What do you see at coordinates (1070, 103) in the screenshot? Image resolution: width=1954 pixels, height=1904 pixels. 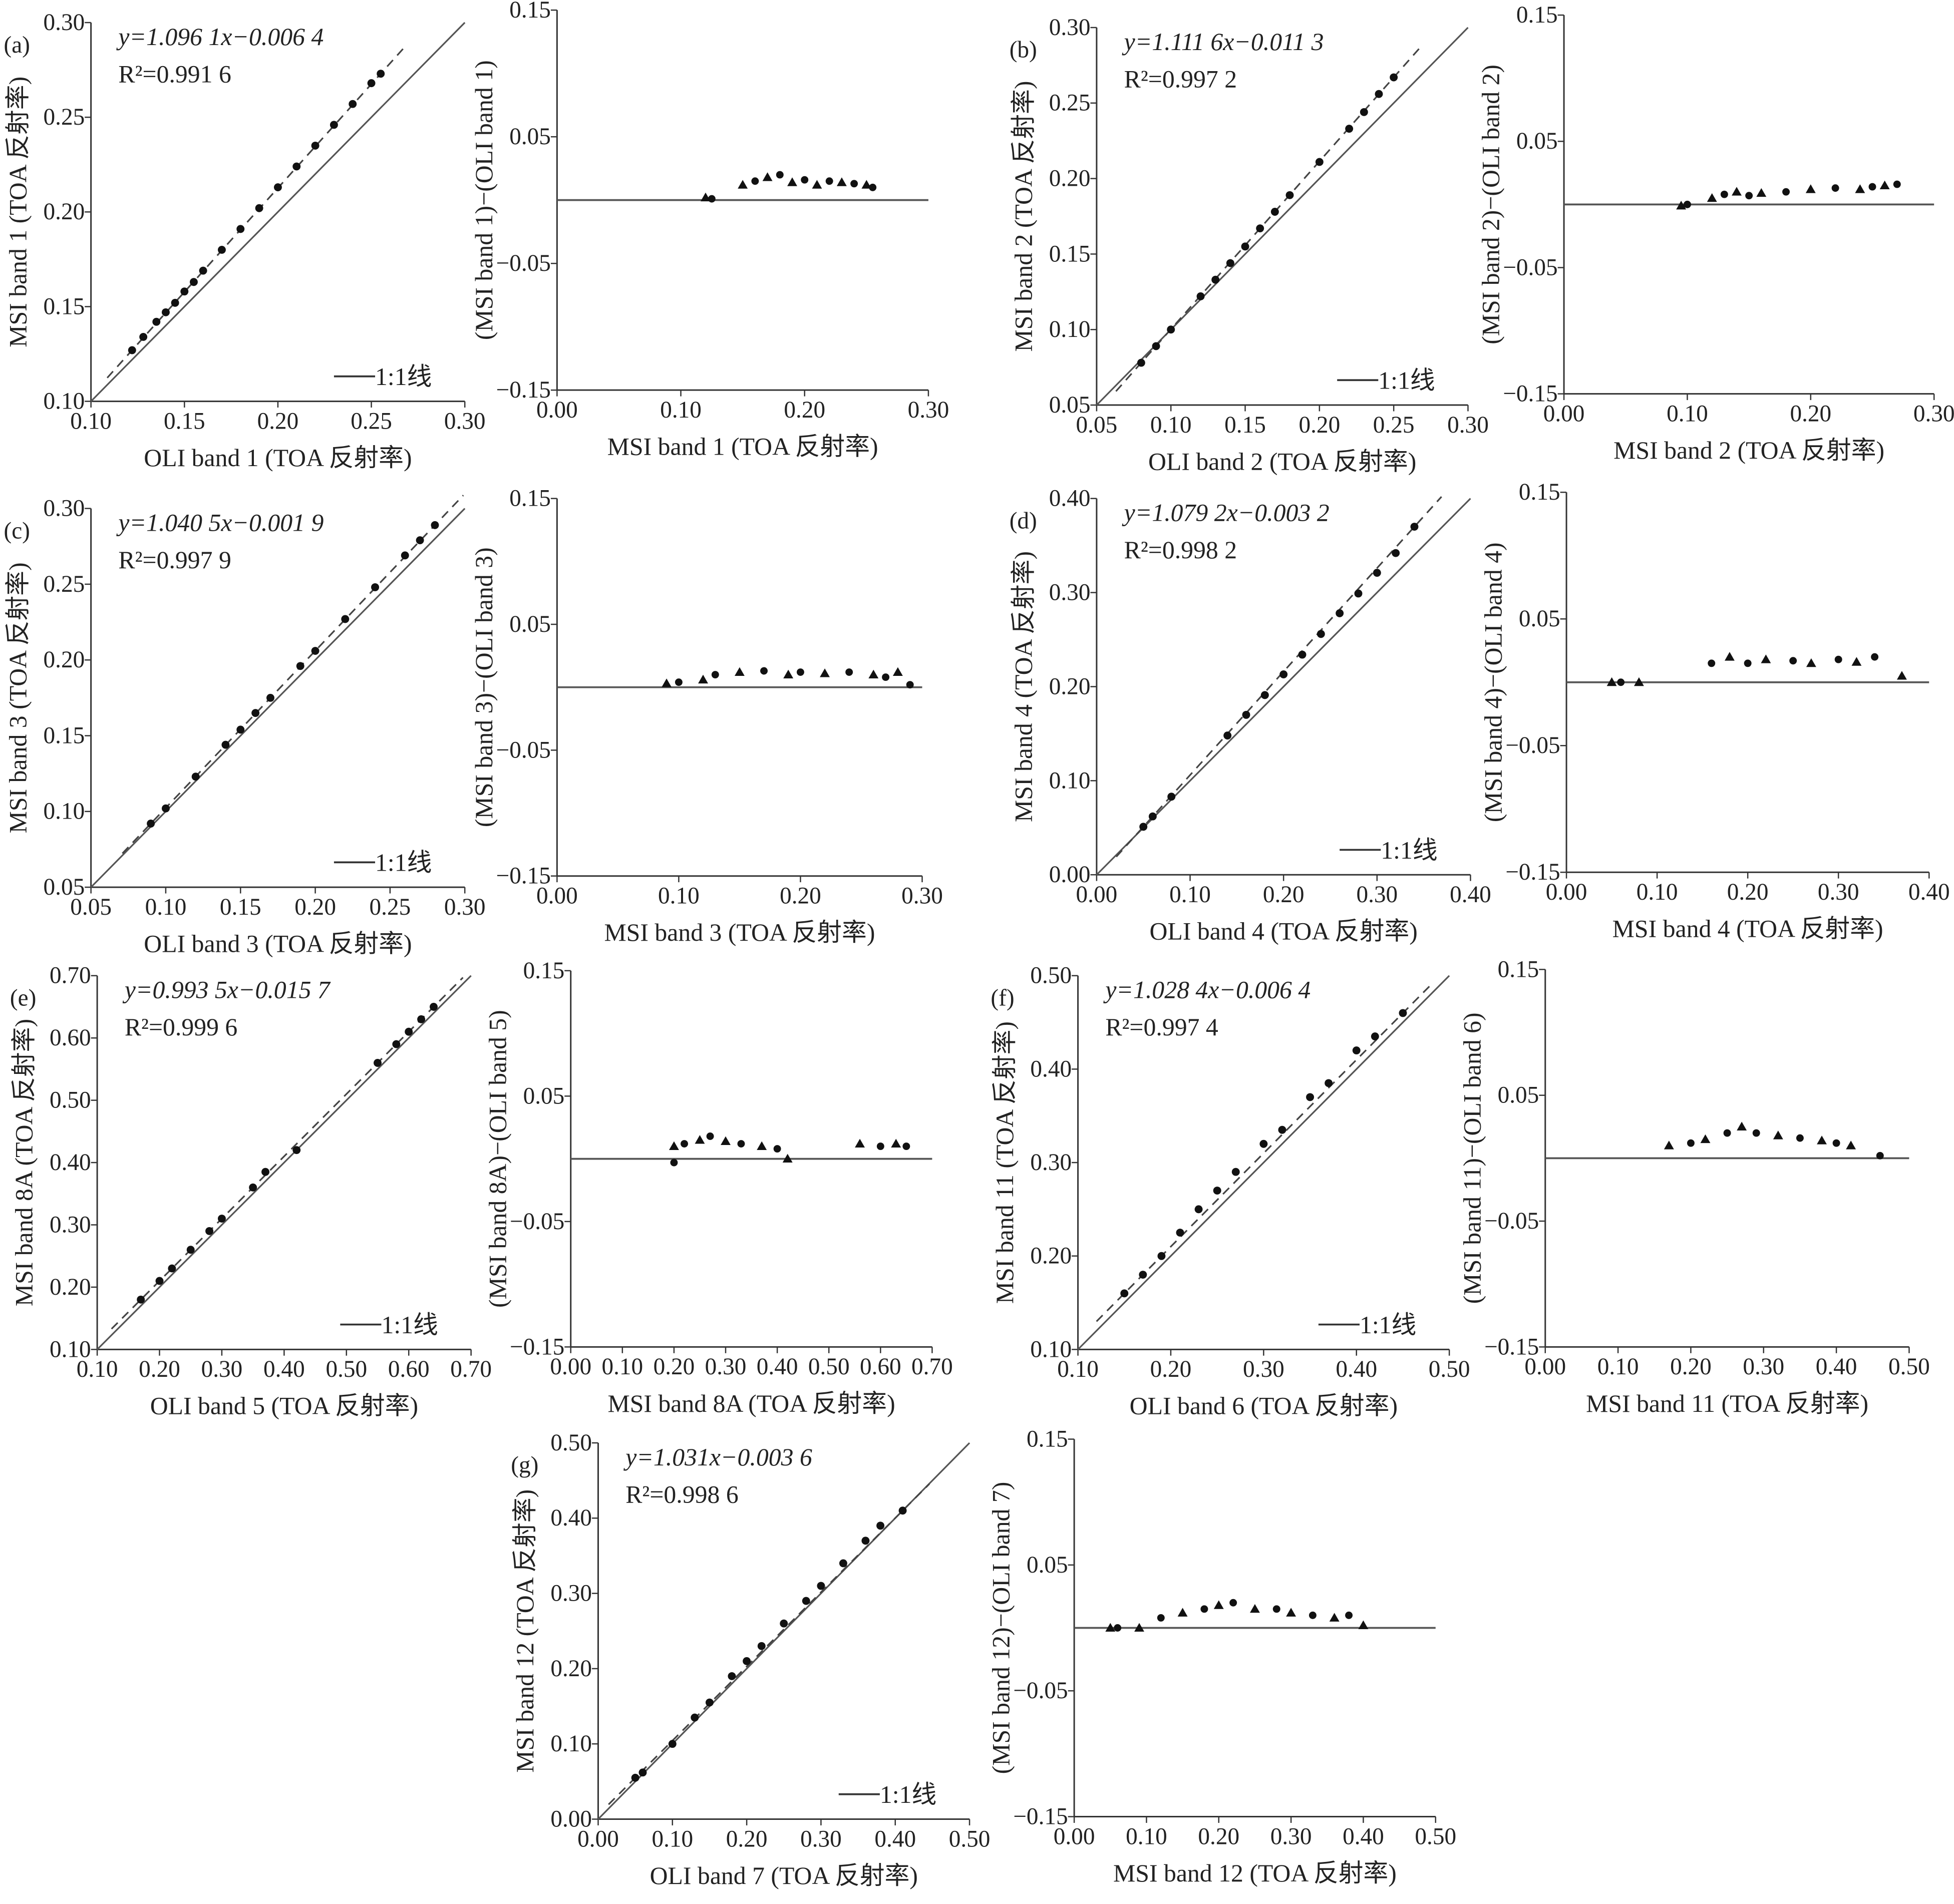 I see `y-tick-label: 0.25` at bounding box center [1070, 103].